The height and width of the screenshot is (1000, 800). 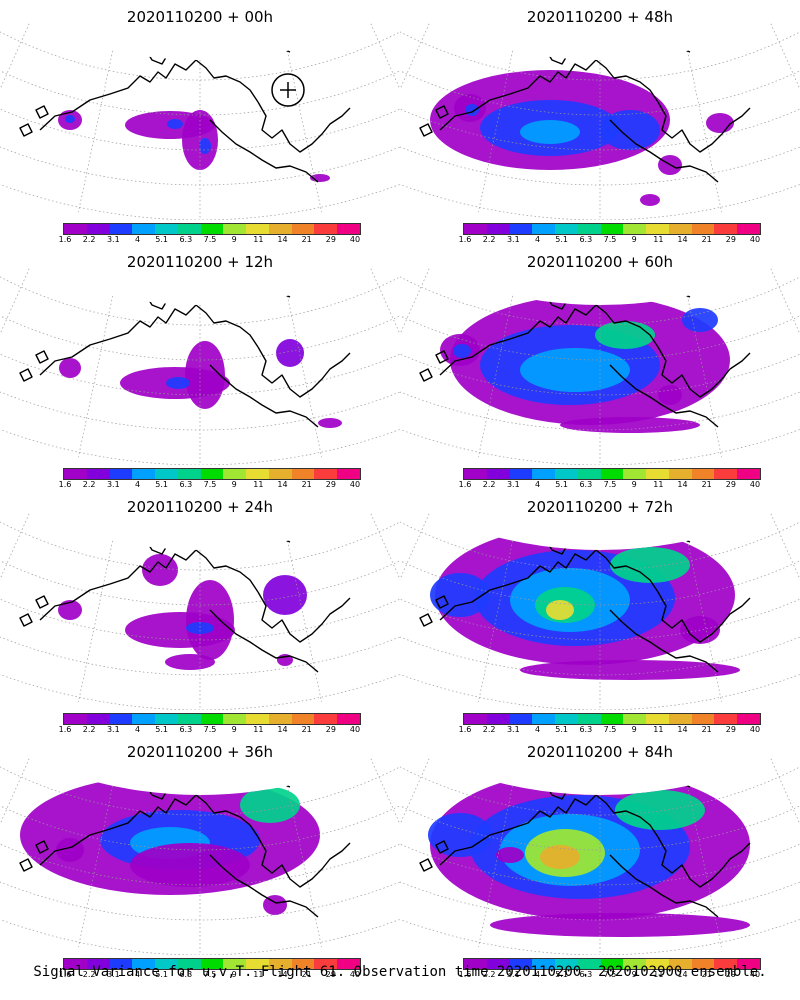 I want to click on observation-cross, so click(x=288, y=90).